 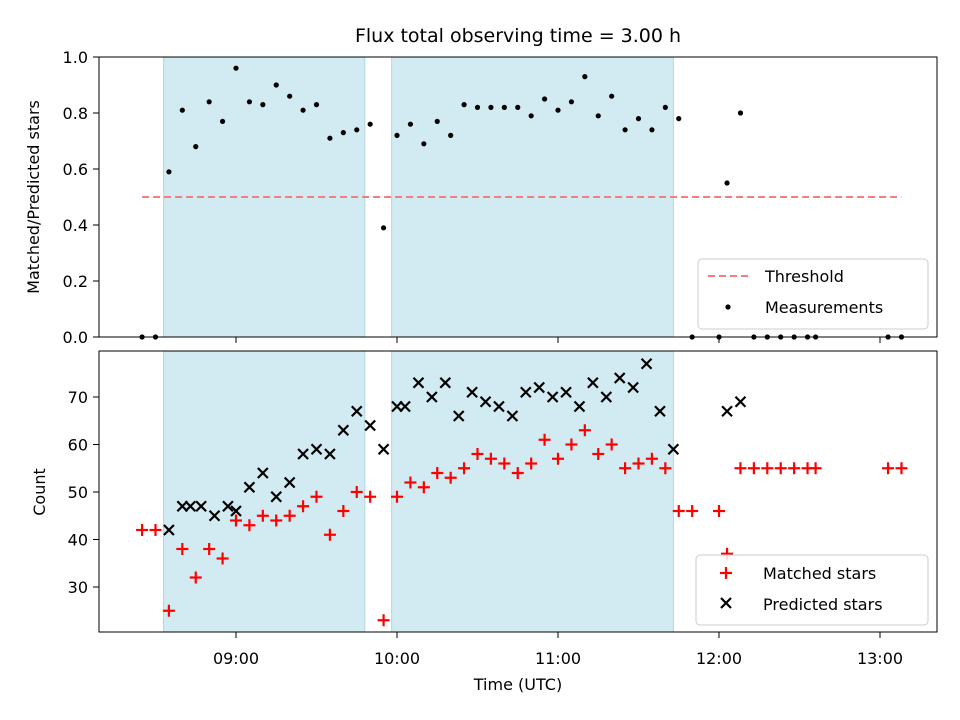 What do you see at coordinates (75, 57) in the screenshot?
I see `ratio-y-tick-label: 1.0` at bounding box center [75, 57].